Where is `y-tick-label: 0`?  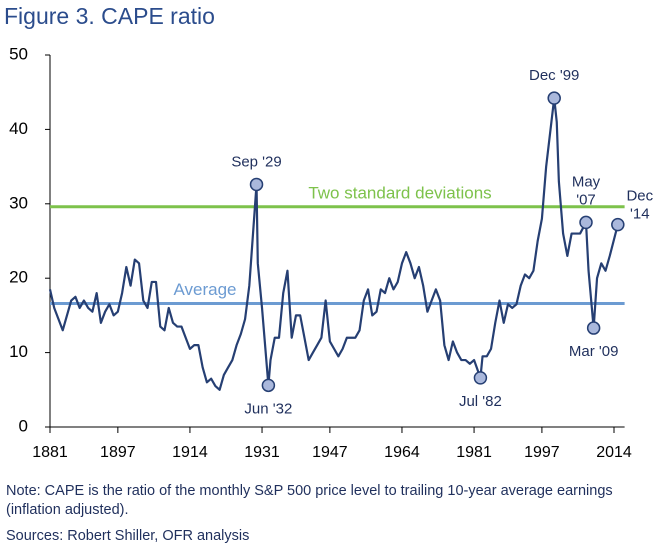
y-tick-label: 0 is located at coordinates (23, 425).